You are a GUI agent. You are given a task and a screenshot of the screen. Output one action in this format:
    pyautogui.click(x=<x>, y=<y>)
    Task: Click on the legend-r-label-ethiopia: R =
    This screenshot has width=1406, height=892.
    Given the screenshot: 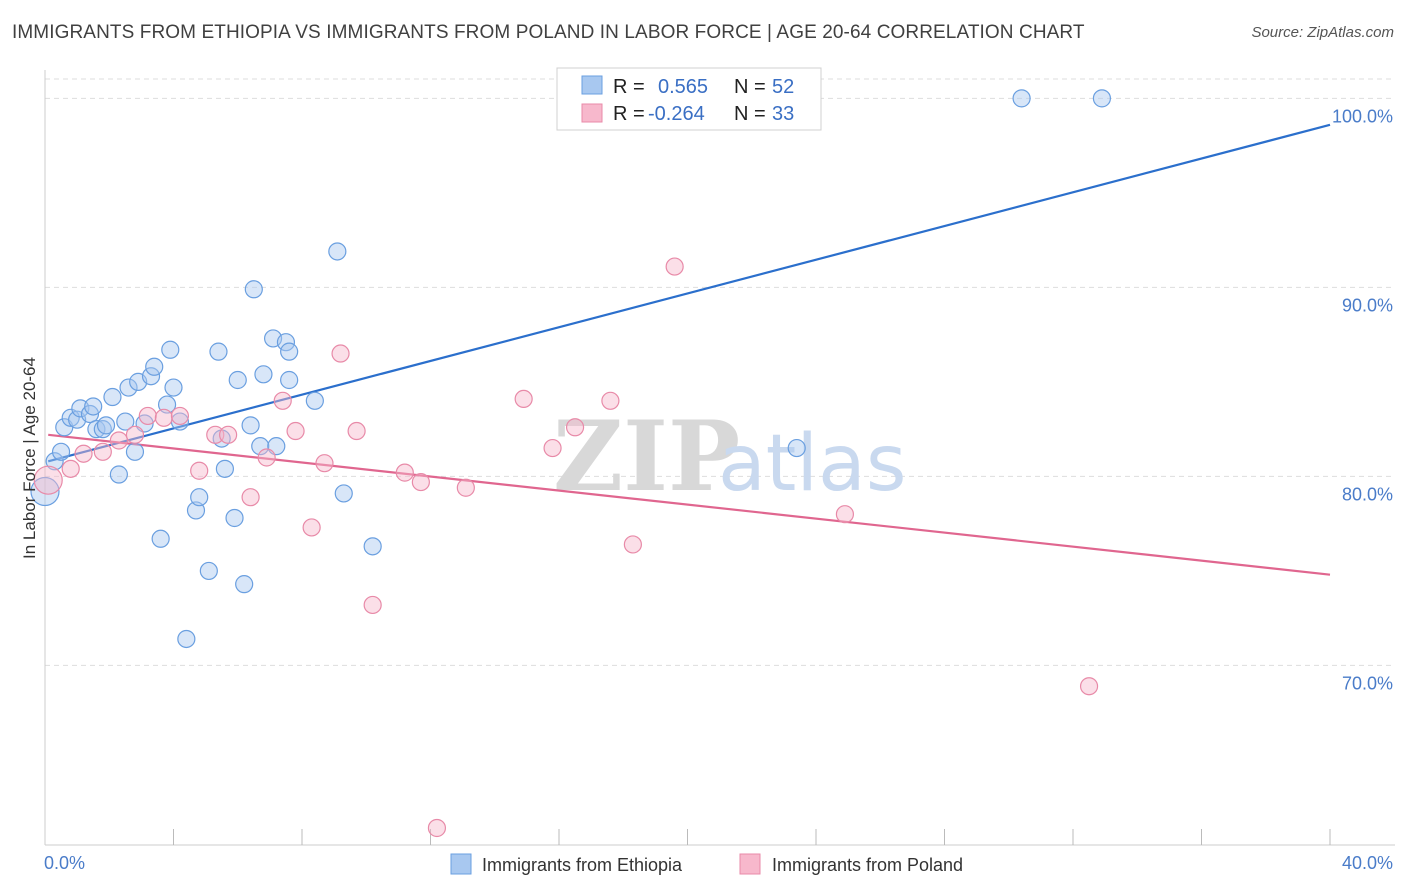 What is the action you would take?
    pyautogui.click(x=629, y=87)
    